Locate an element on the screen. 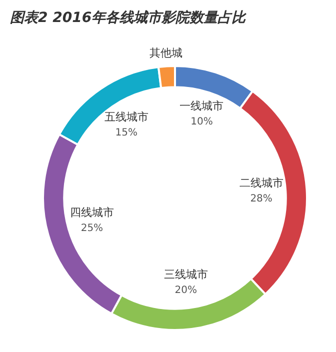  slice-label: 其他城 is located at coordinates (165, 53).